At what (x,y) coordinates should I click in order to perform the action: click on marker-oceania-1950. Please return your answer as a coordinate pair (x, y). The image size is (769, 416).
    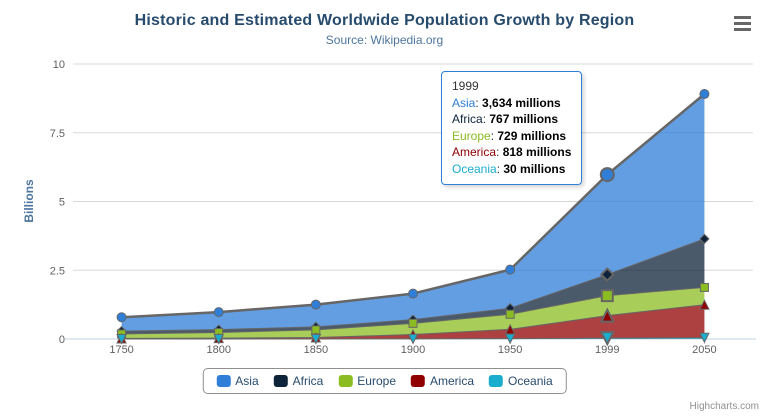
    Looking at the image, I should click on (510, 339).